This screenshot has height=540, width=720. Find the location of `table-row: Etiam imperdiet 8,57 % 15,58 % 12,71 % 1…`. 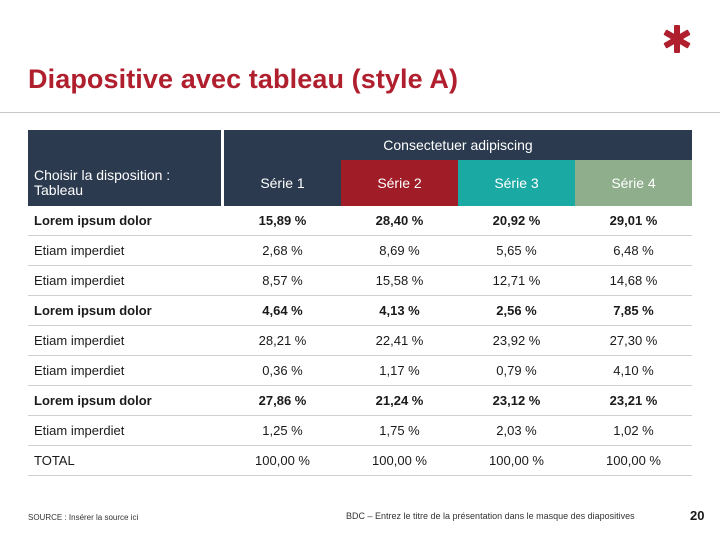

table-row: Etiam imperdiet 8,57 % 15,58 % 12,71 % 1… is located at coordinates (360, 281).